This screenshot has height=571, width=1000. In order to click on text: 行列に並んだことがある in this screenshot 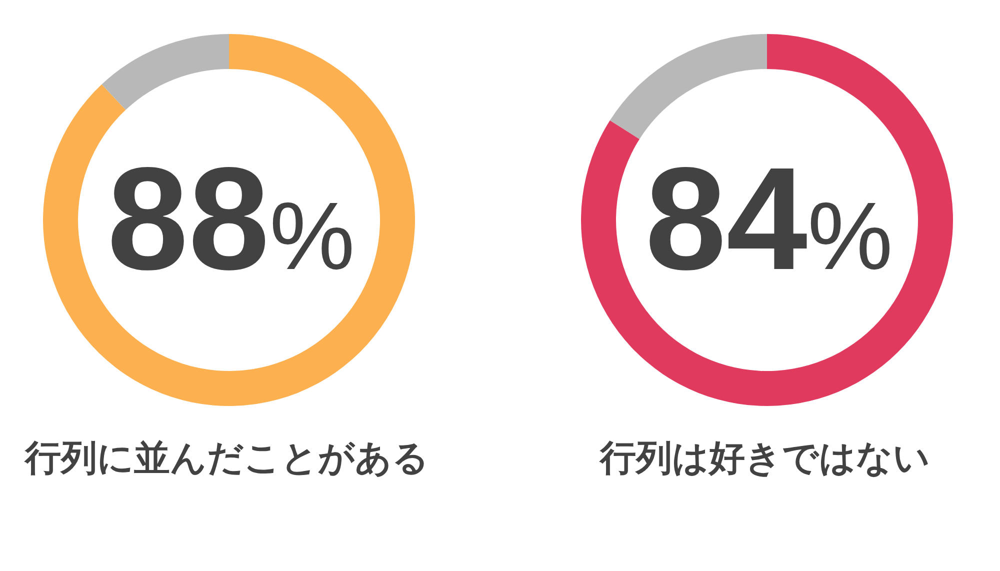, I will do `click(226, 457)`.